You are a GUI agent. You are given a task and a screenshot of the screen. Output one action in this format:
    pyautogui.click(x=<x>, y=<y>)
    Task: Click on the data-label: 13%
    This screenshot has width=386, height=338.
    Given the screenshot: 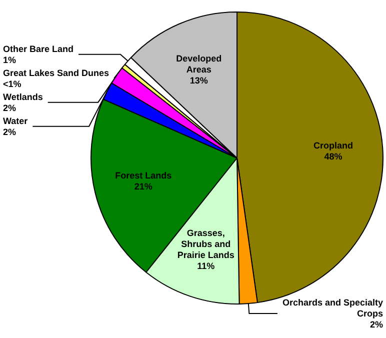 What is the action you would take?
    pyautogui.click(x=199, y=80)
    